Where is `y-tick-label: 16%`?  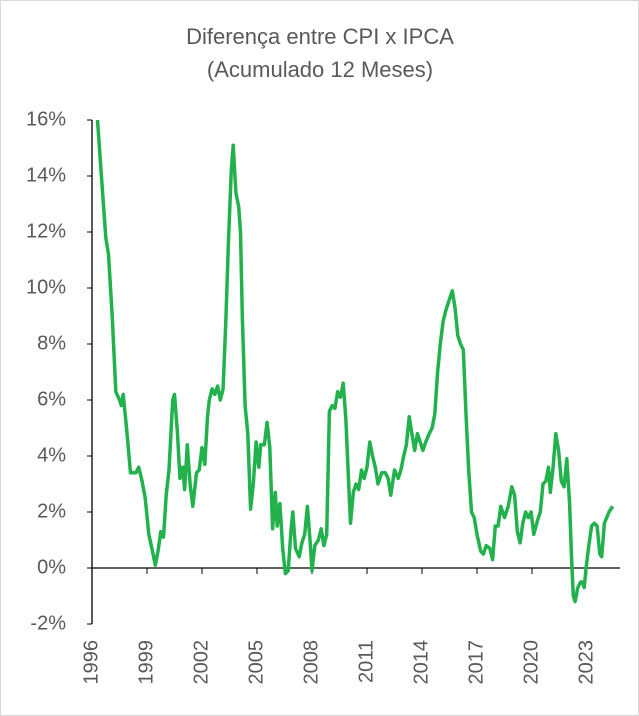
y-tick-label: 16% is located at coordinates (46, 119).